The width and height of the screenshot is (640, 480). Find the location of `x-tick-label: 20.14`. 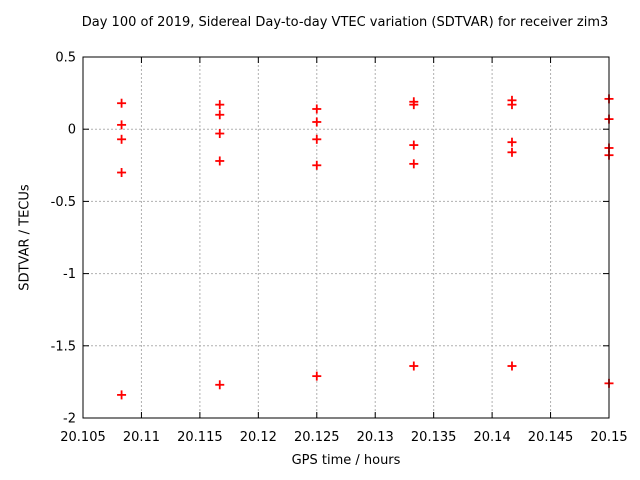

x-tick-label: 20.14 is located at coordinates (492, 437).